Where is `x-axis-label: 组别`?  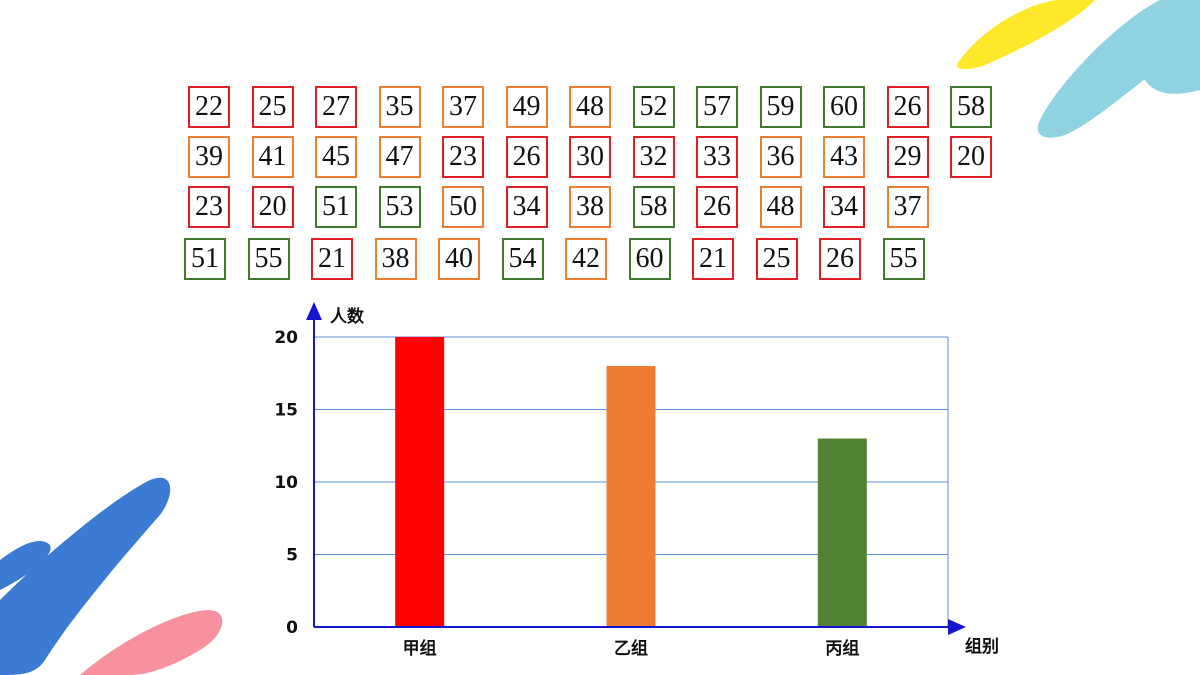 x-axis-label: 组别 is located at coordinates (982, 646).